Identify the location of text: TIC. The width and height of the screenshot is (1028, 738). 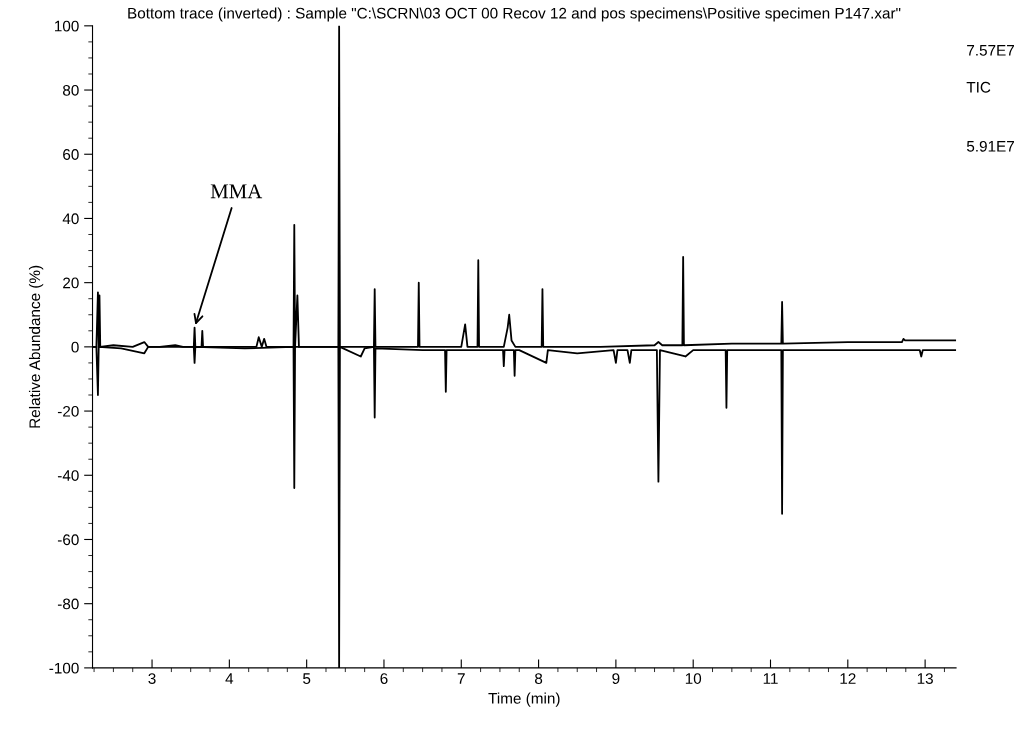
(978, 87).